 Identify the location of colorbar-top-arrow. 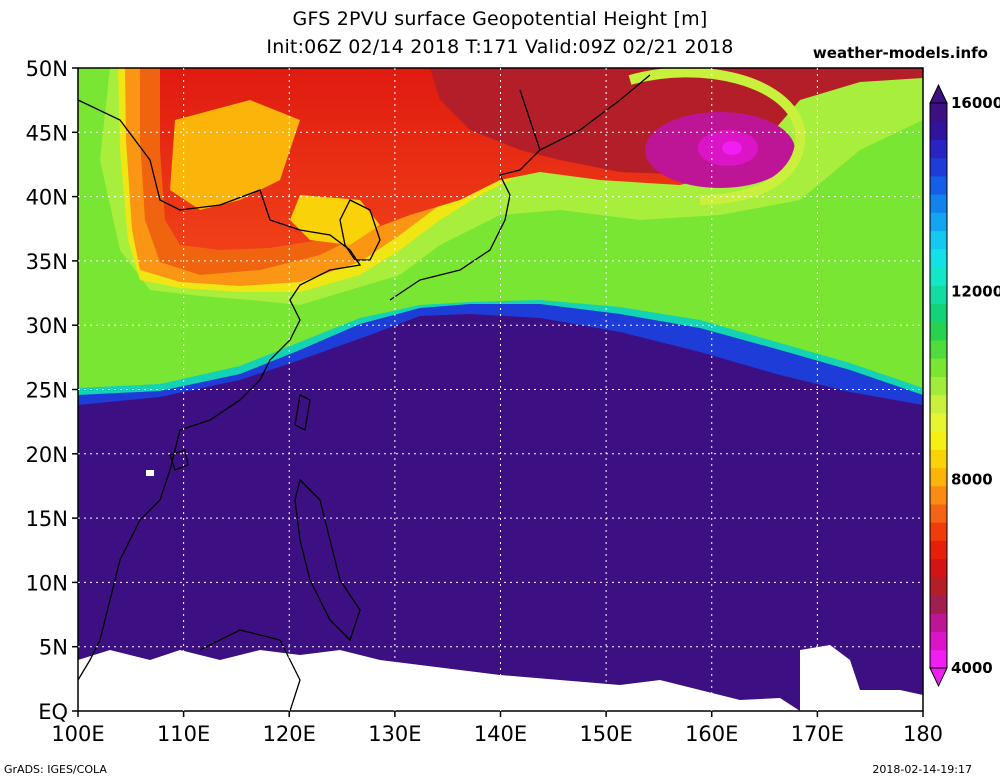
(938, 93).